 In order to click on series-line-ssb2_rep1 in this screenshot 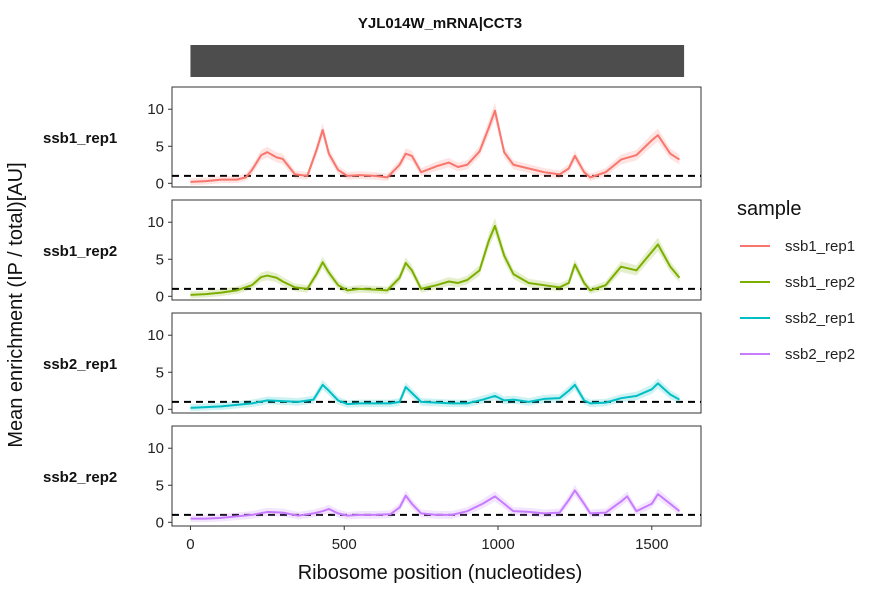, I will do `click(435, 395)`.